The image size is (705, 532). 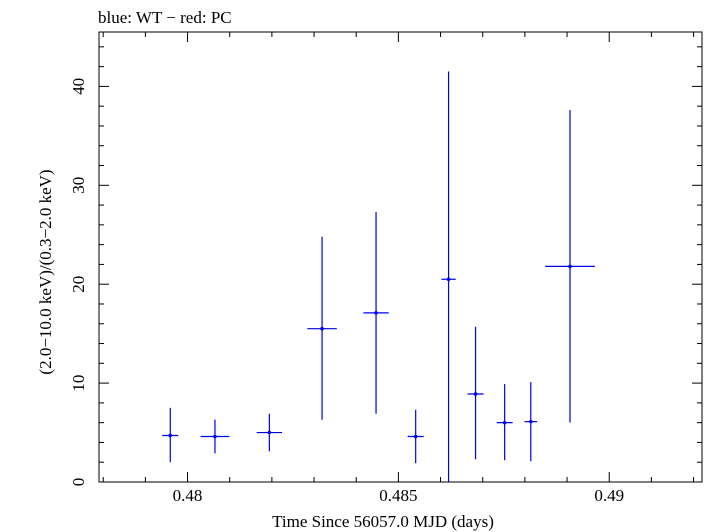 What do you see at coordinates (165, 17) in the screenshot?
I see `chart-title: blue: WT − red: PC` at bounding box center [165, 17].